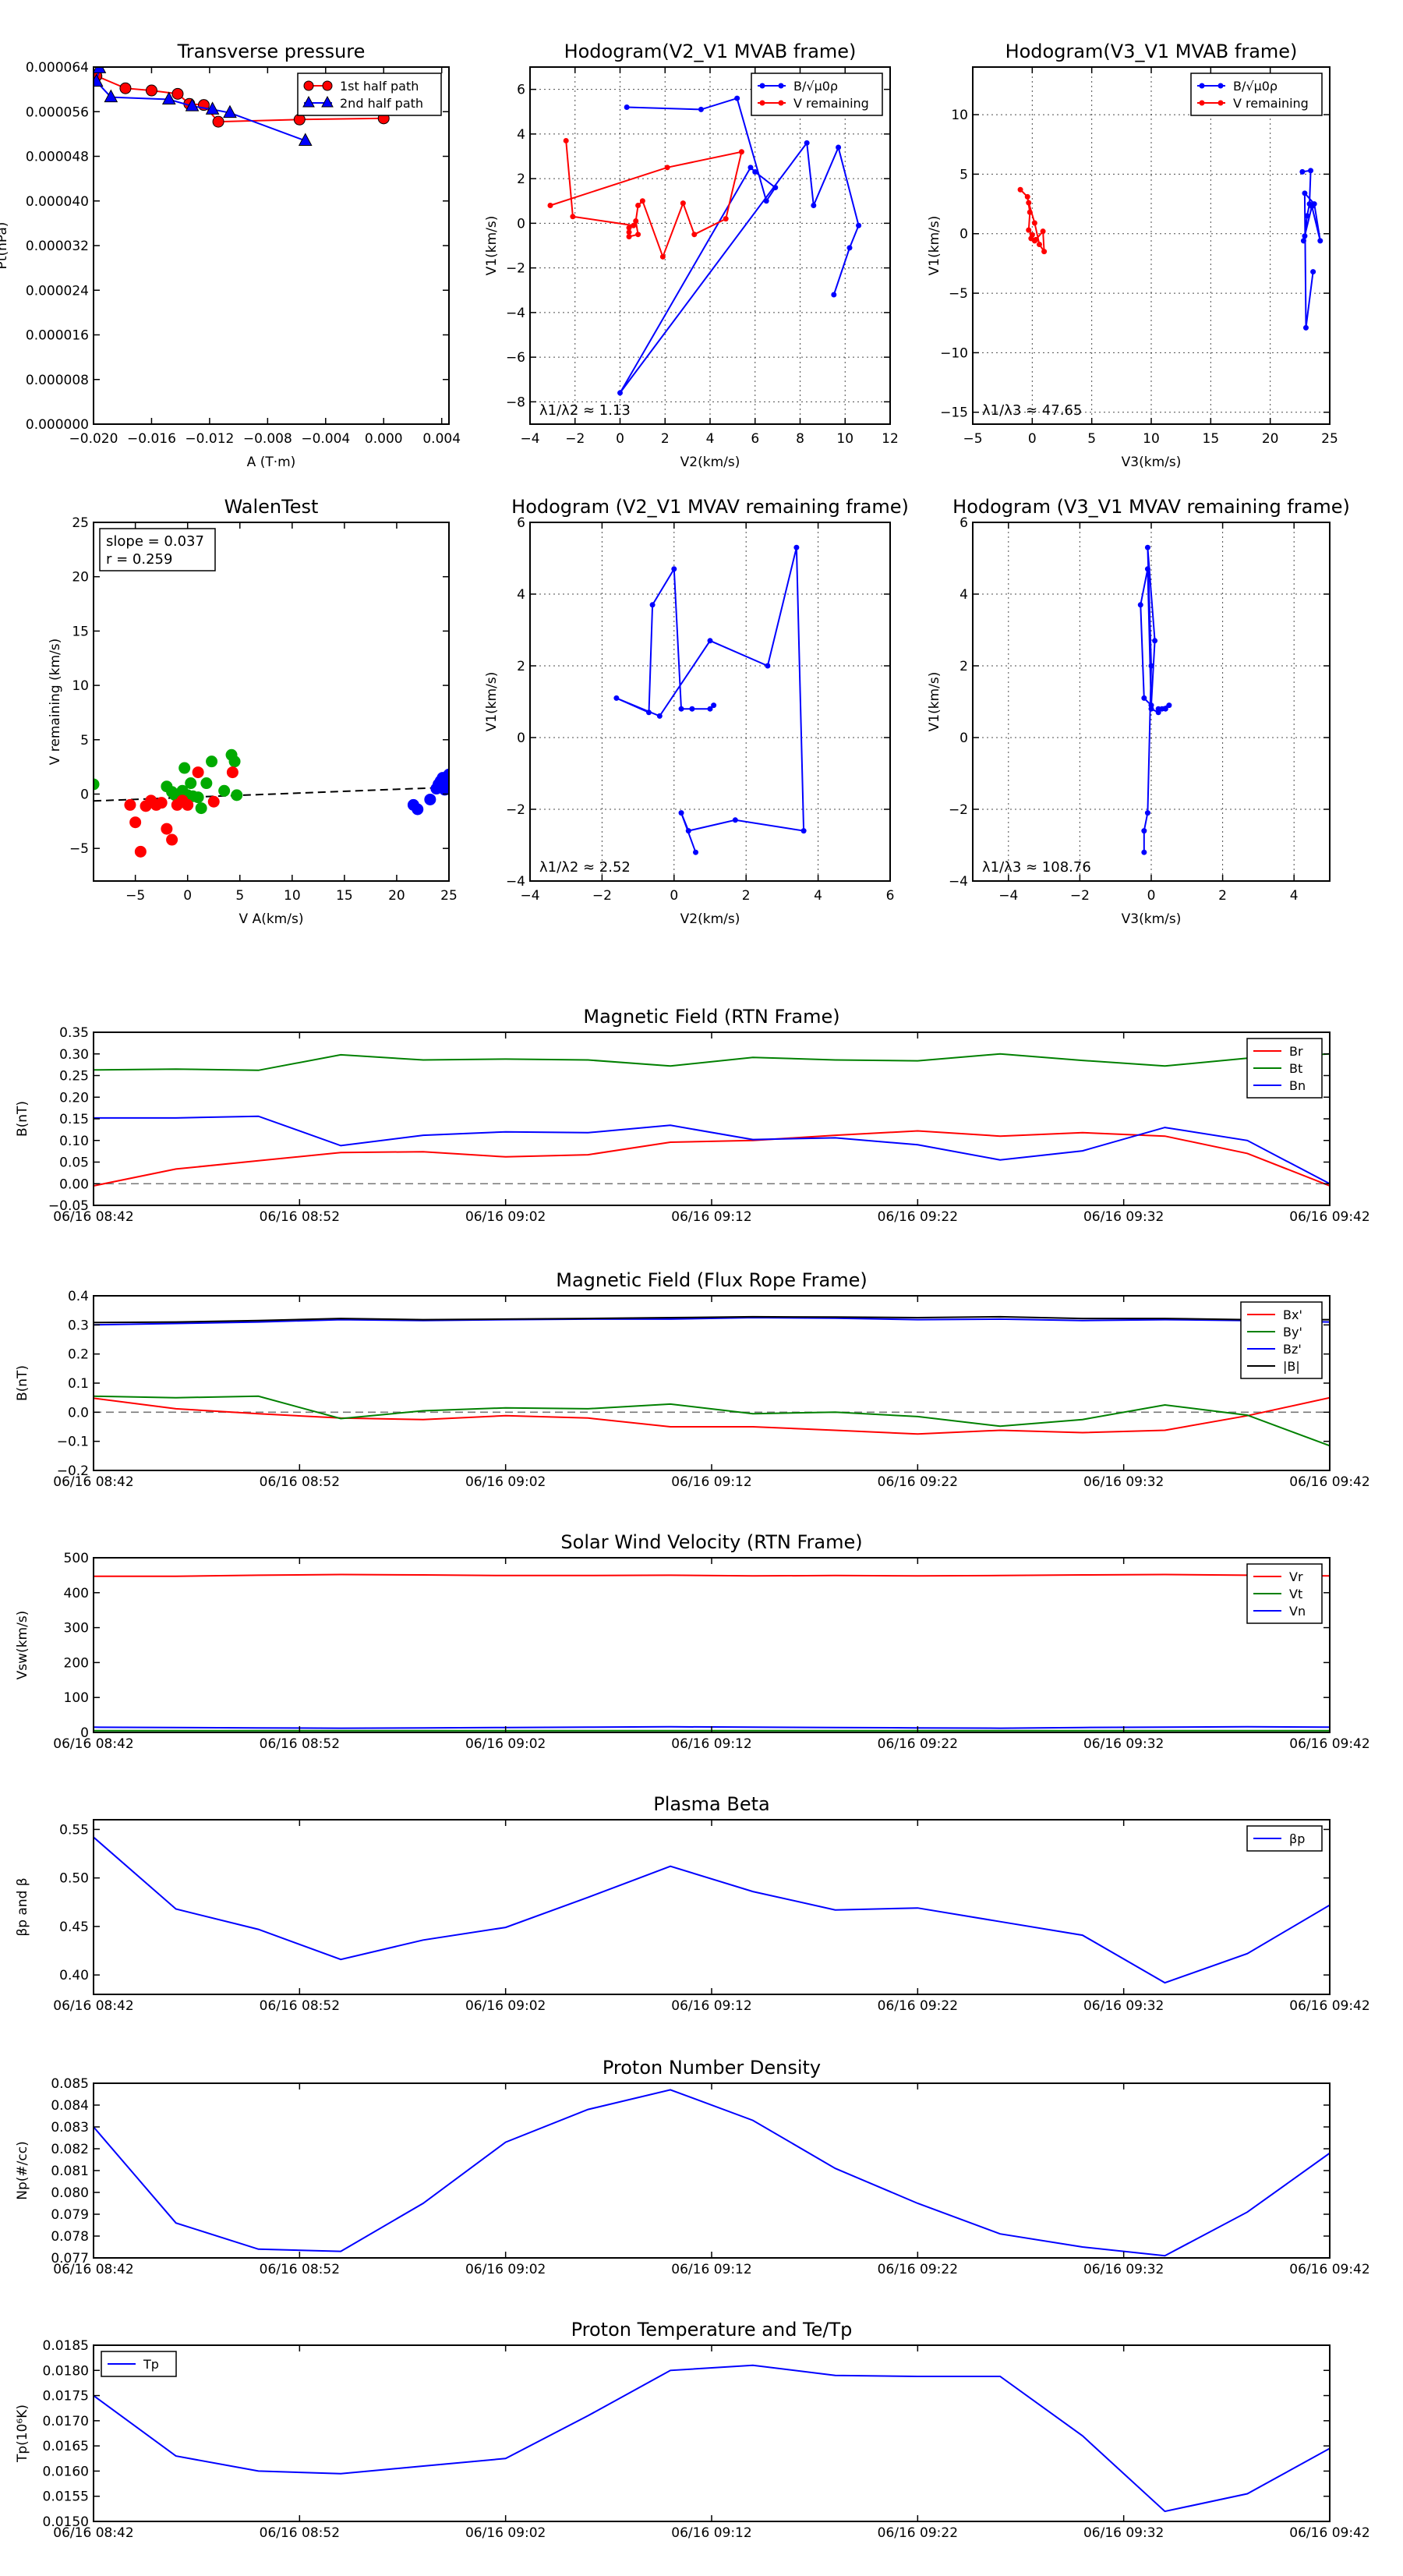 The width and height of the screenshot is (1403, 2576). Describe the element at coordinates (711, 1542) in the screenshot. I see `chart-title: Solar Wind Velocity (RTN Frame)` at that location.